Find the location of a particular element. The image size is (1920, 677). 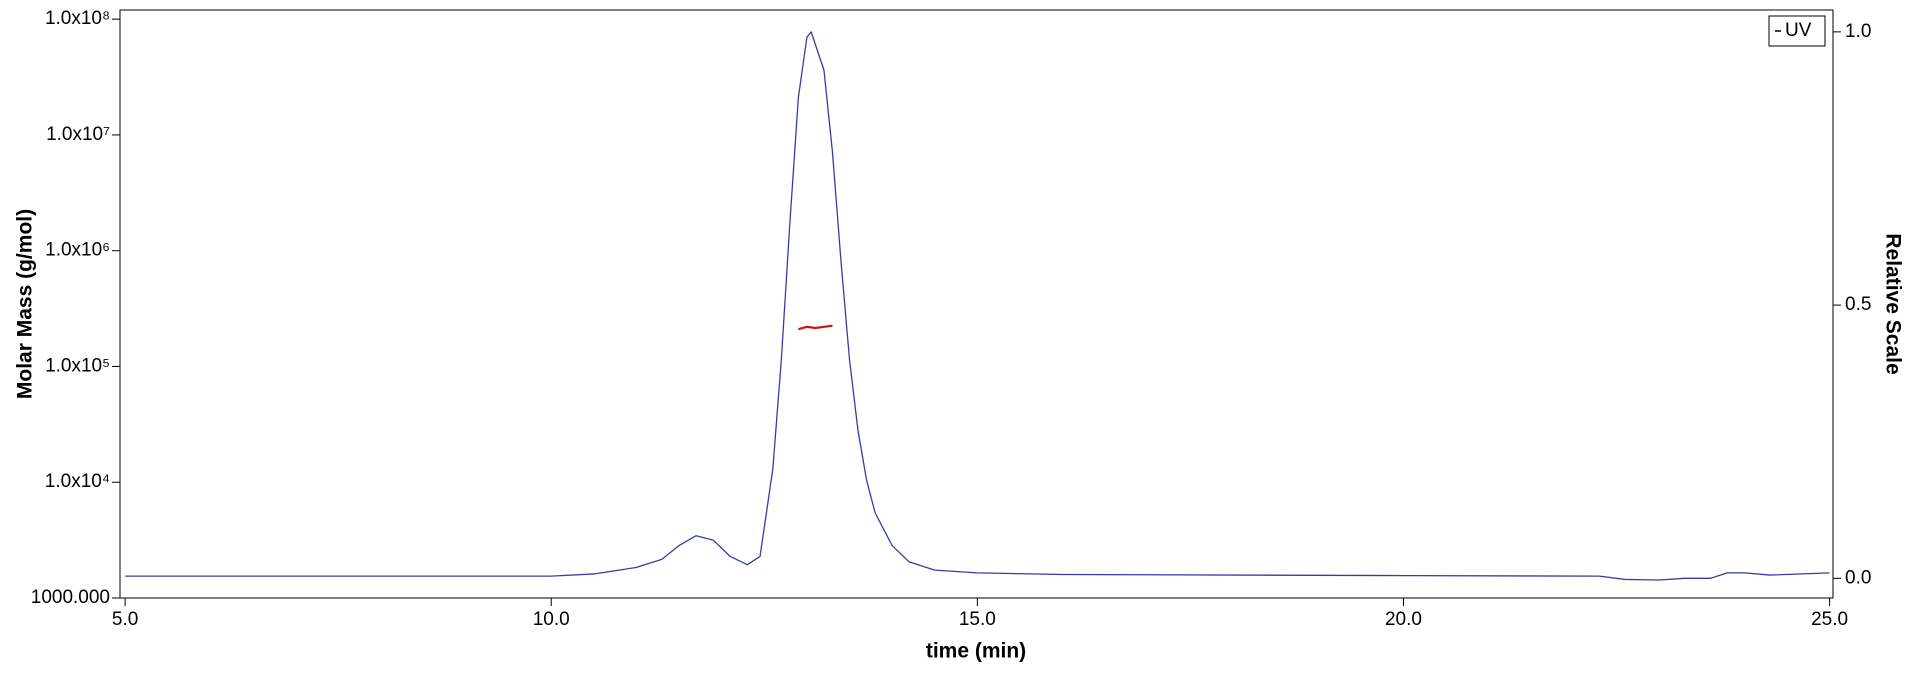

series-line is located at coordinates (815, 327).